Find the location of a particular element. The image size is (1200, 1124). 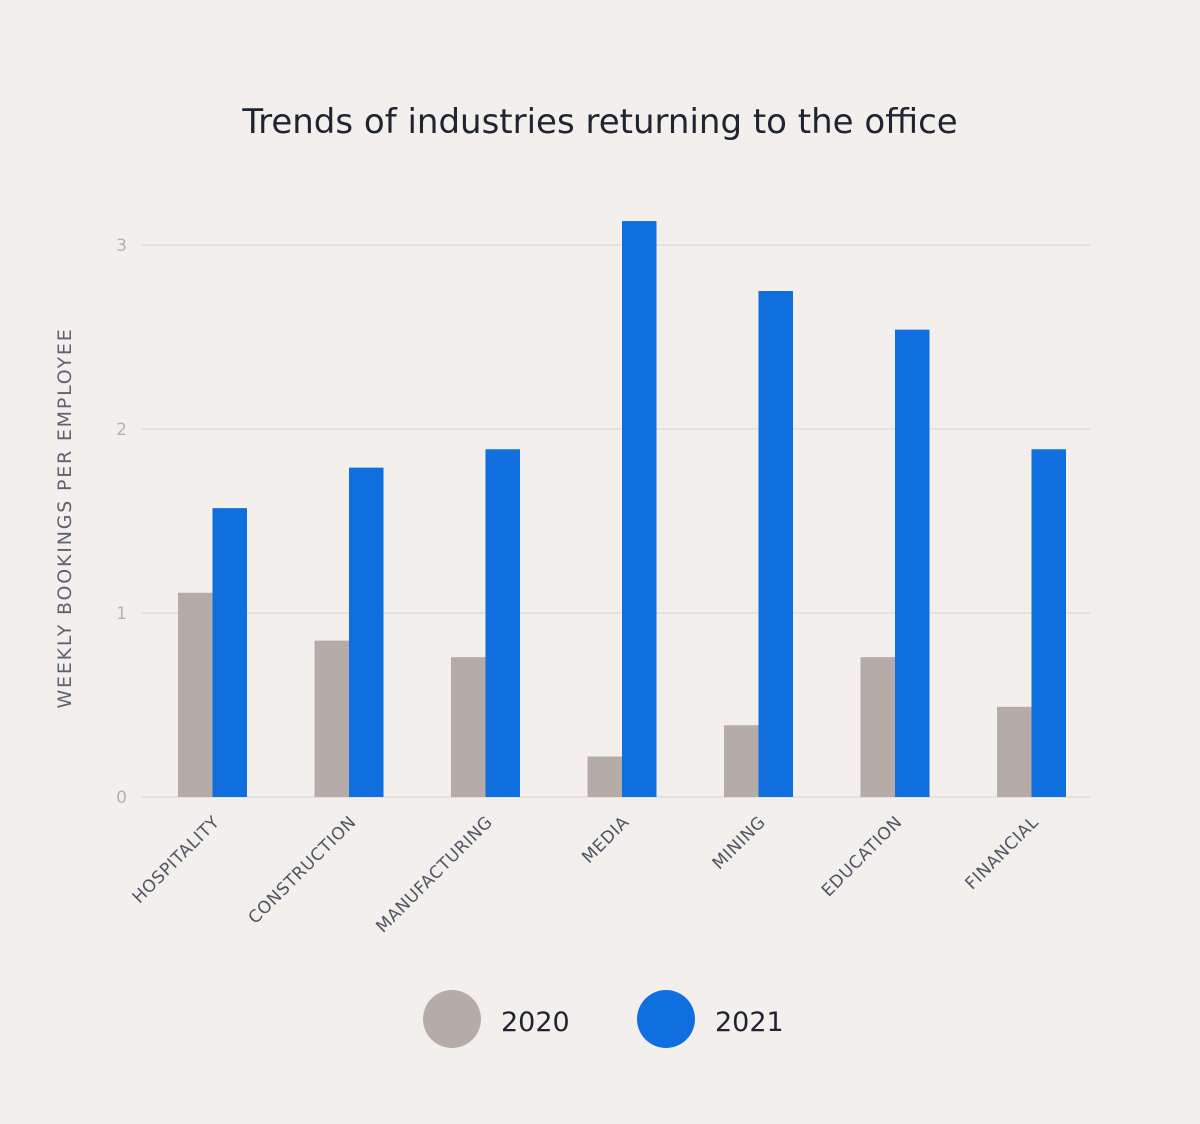

bar-2020-construction is located at coordinates (331, 718).